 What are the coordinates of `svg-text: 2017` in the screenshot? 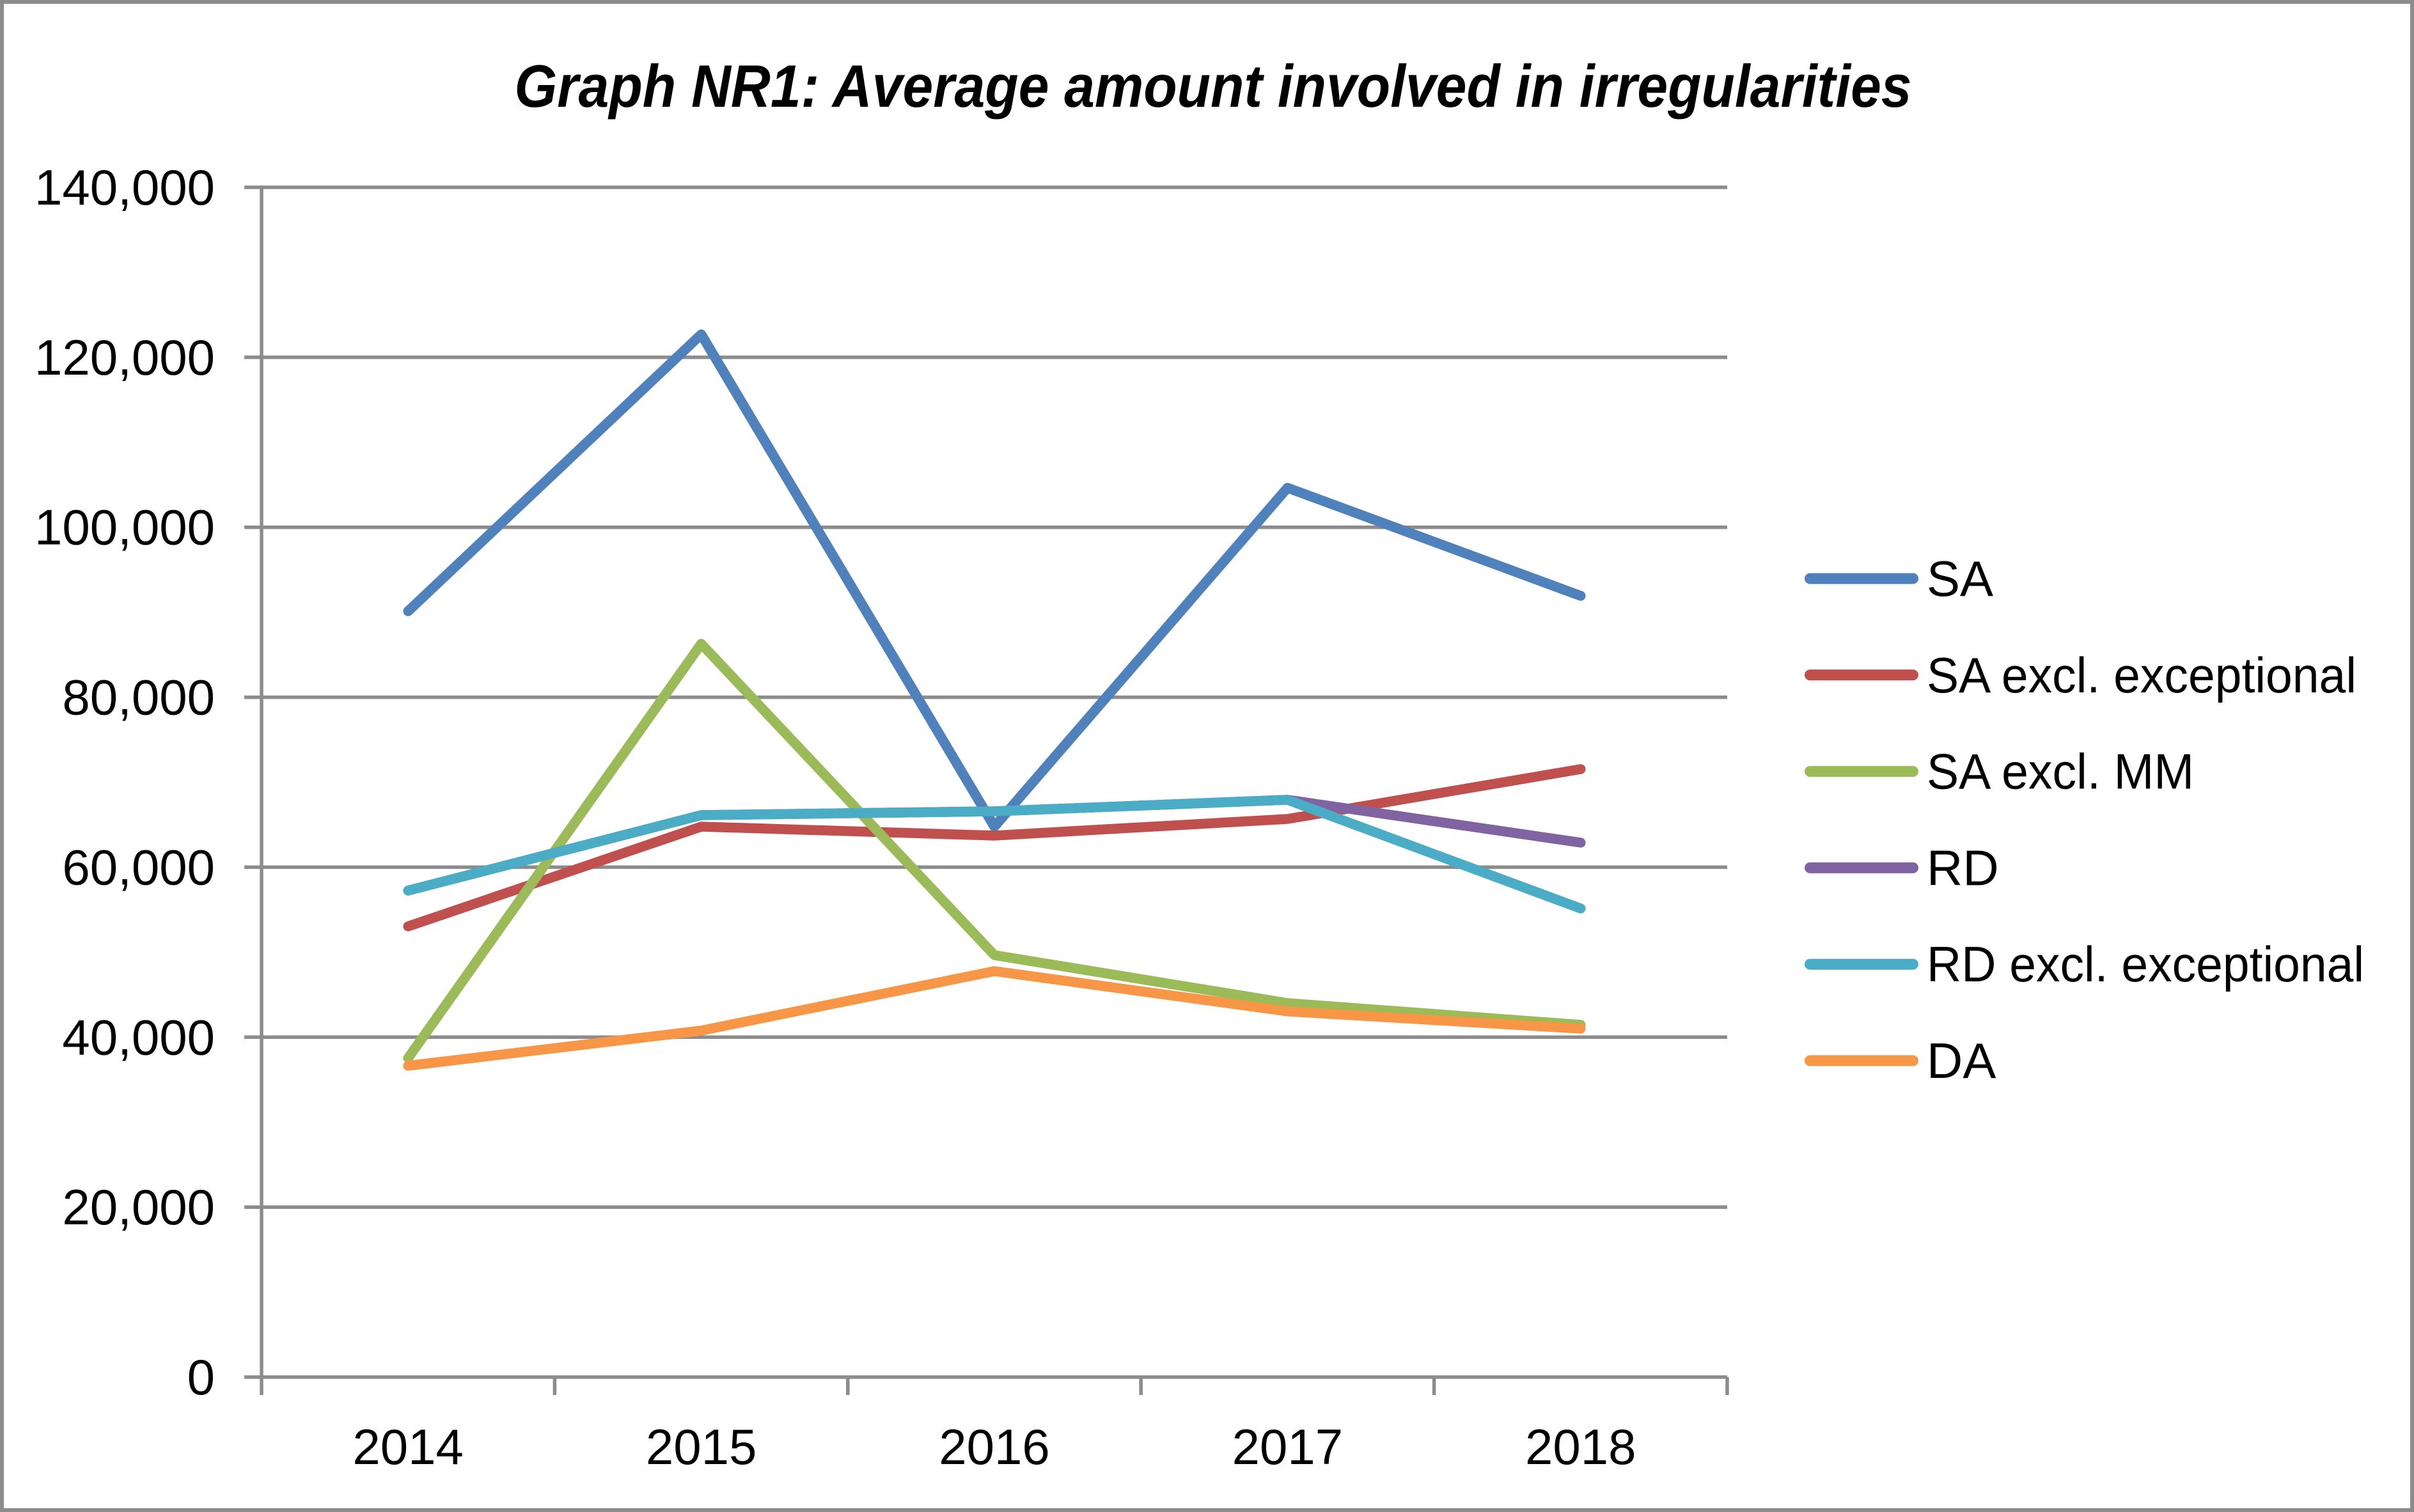 It's located at (1288, 1447).